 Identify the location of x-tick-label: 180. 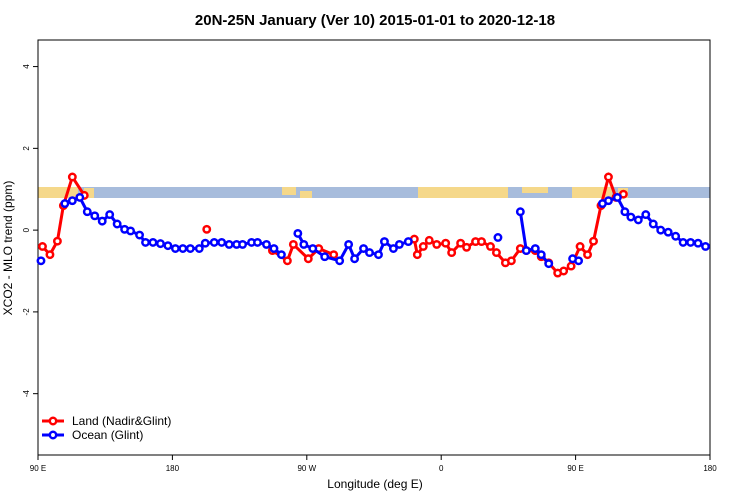
(173, 468).